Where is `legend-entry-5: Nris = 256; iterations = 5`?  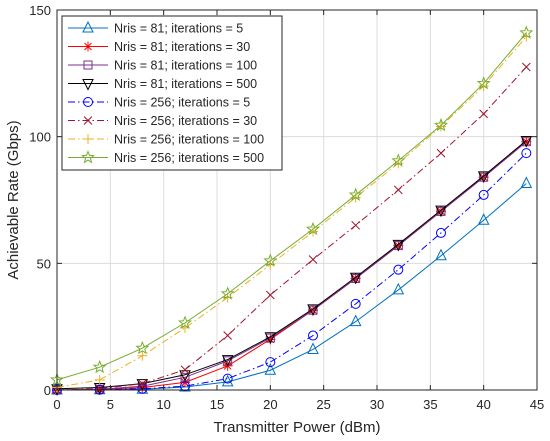 legend-entry-5: Nris = 256; iterations = 5 is located at coordinates (159, 103).